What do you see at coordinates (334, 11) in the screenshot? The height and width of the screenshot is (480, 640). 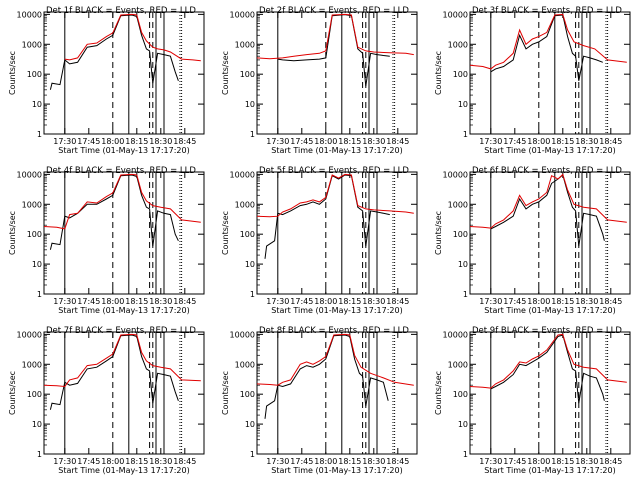 I see `panel-title: Det 2f BLACK = Events, RED = LLD` at bounding box center [334, 11].